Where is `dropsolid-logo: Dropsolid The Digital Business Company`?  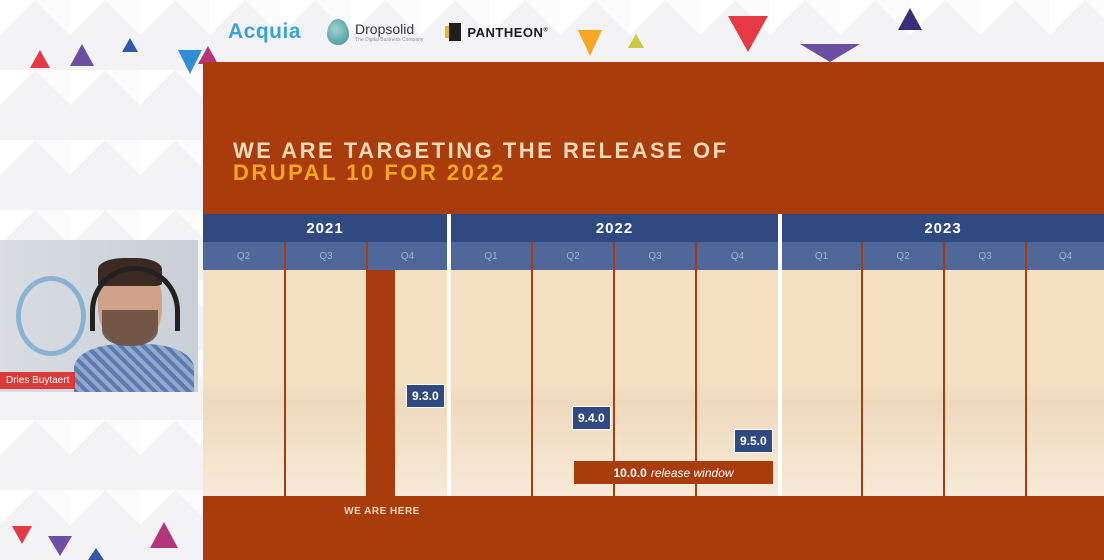
dropsolid-logo: Dropsolid The Digital Business Company is located at coordinates (375, 32).